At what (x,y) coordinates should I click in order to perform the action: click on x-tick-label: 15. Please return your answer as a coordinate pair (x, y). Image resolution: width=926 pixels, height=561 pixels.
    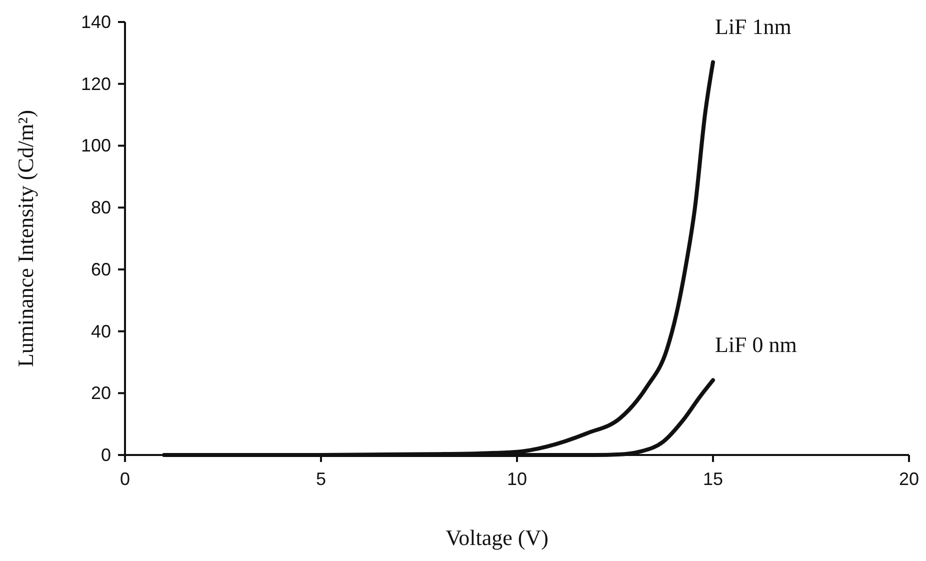
    Looking at the image, I should click on (713, 479).